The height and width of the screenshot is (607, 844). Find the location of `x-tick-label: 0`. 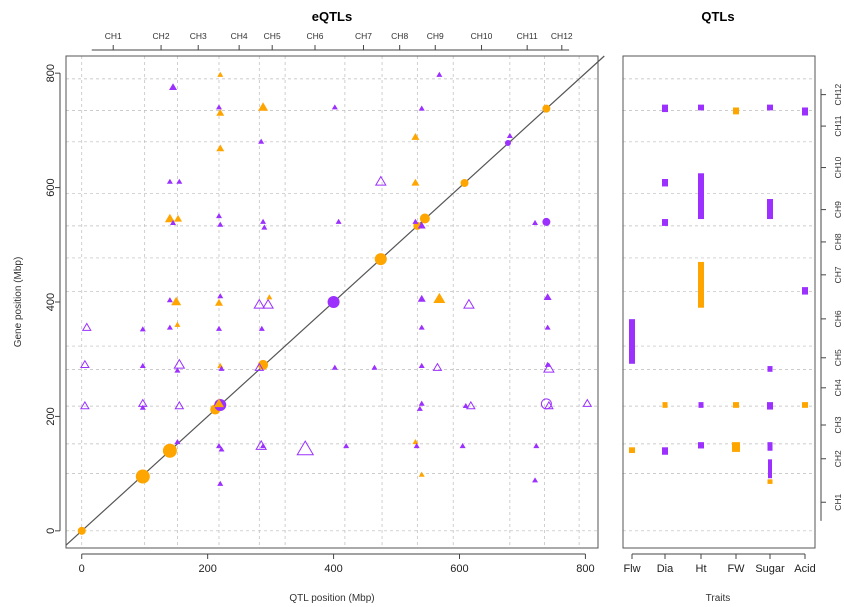

x-tick-label: 0 is located at coordinates (82, 569).